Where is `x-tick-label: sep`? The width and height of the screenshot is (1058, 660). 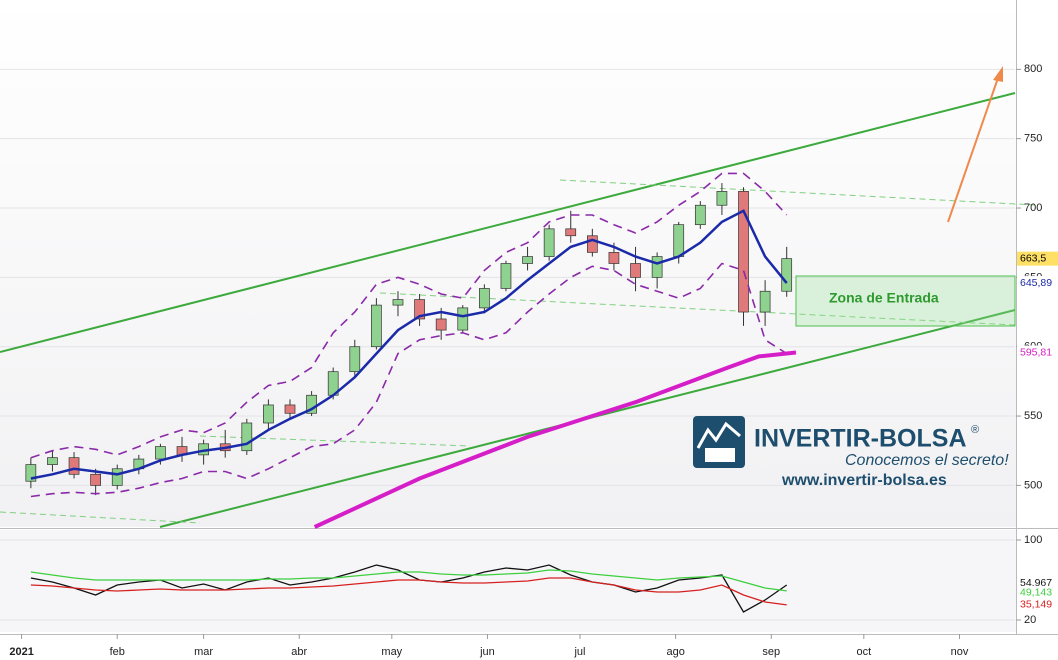
x-tick-label: sep is located at coordinates (771, 652).